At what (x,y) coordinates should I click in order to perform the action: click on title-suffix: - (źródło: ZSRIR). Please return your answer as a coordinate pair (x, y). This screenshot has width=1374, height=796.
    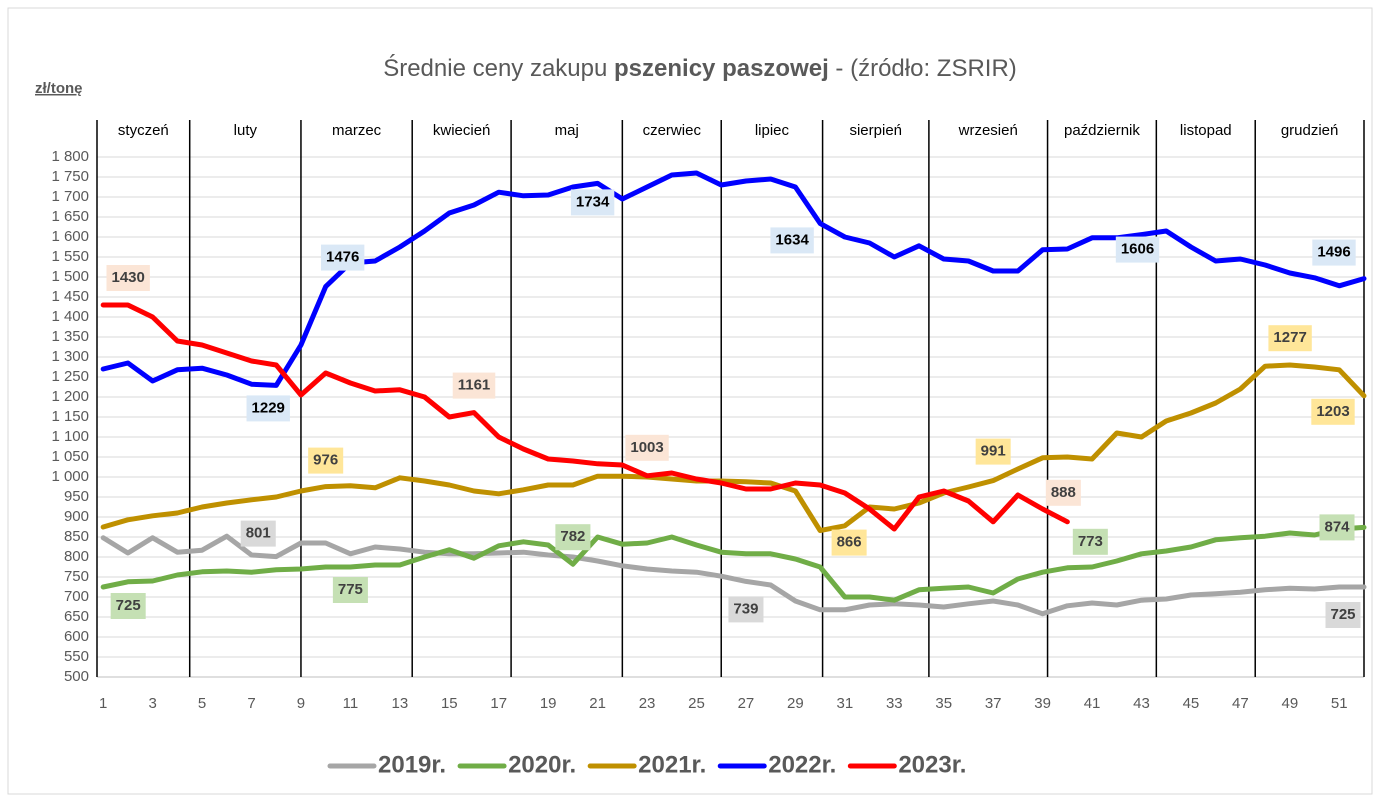
    Looking at the image, I should click on (923, 68).